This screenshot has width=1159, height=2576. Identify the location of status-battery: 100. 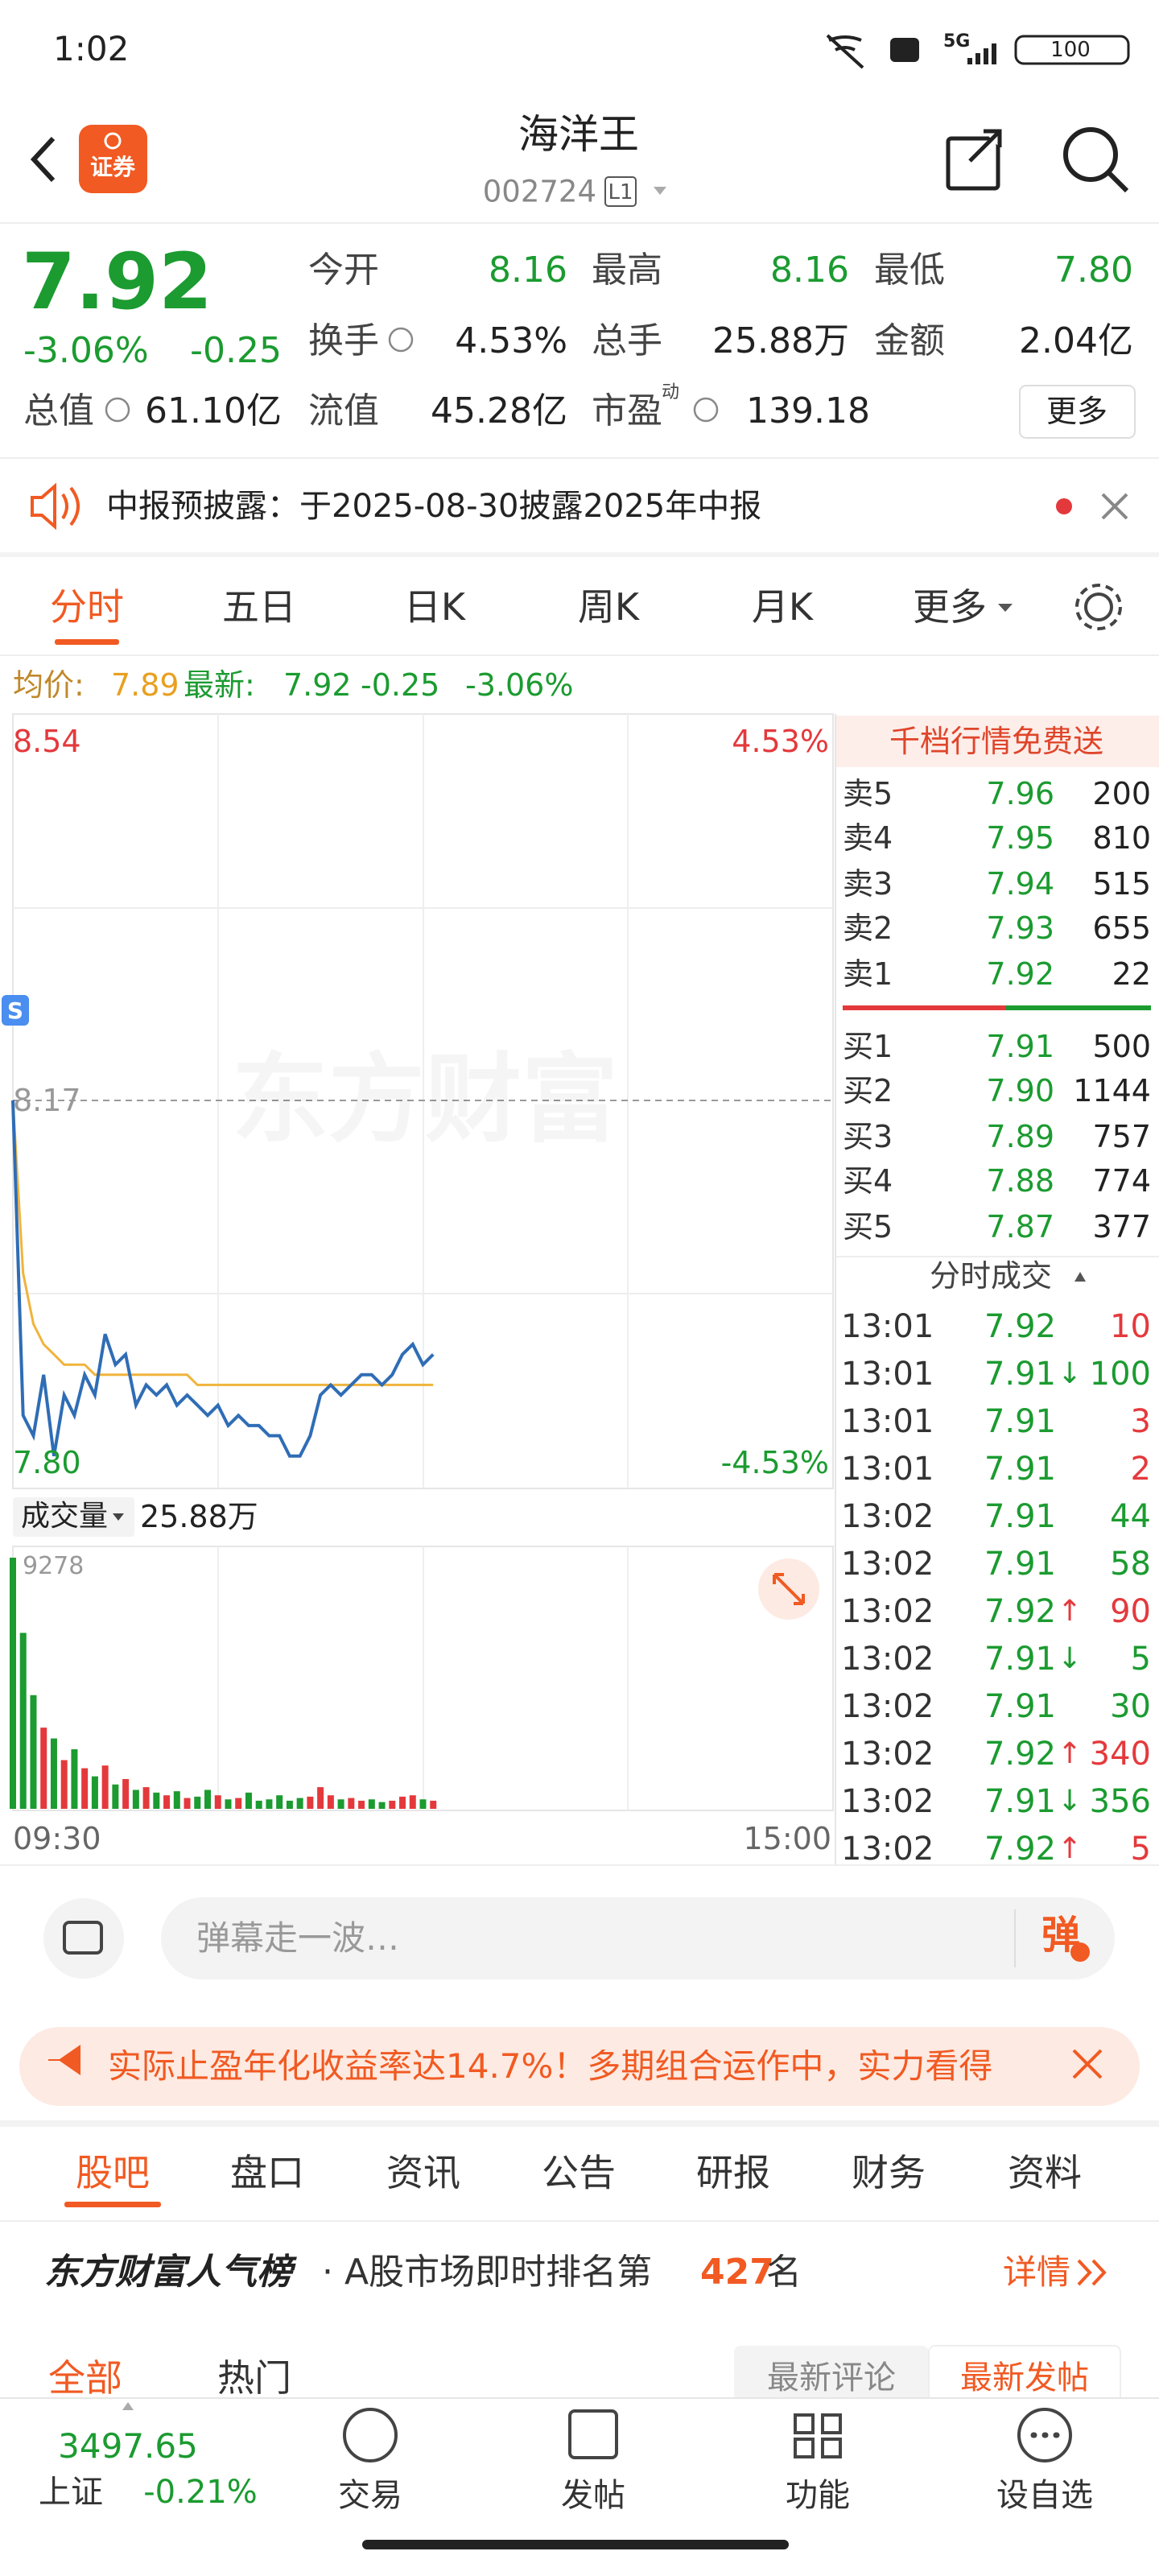
(1070, 50).